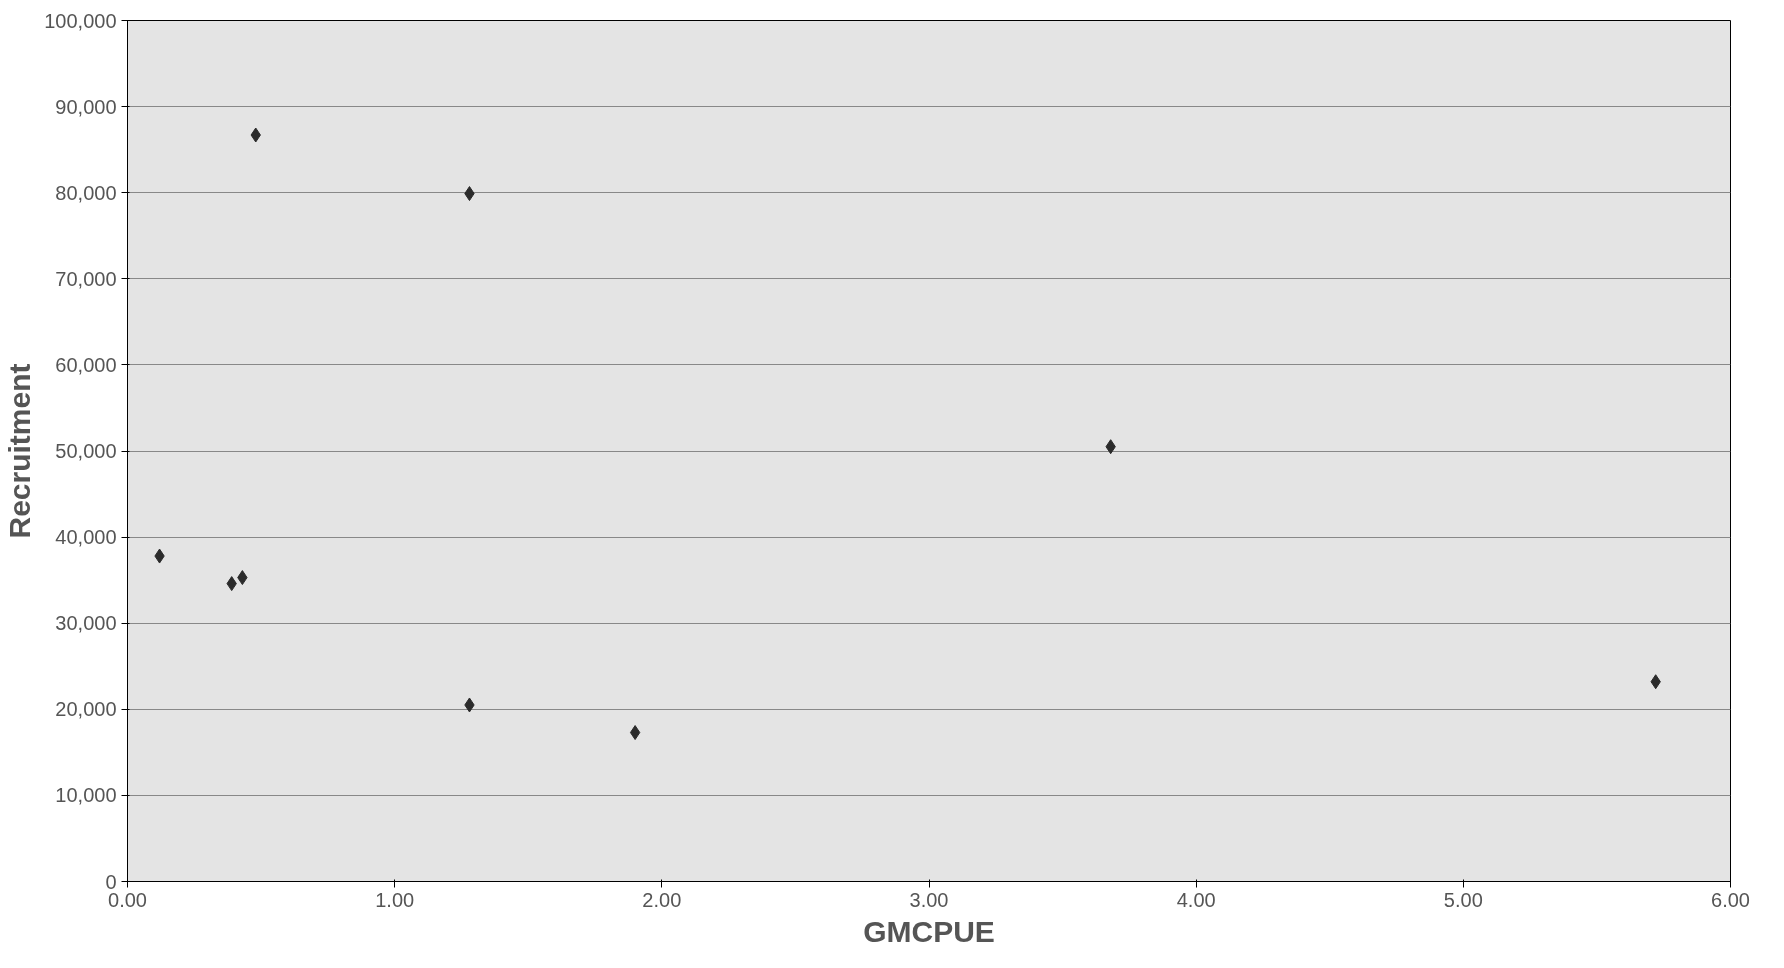 Image resolution: width=1784 pixels, height=968 pixels. I want to click on y-tick-label: 80,000, so click(86, 192).